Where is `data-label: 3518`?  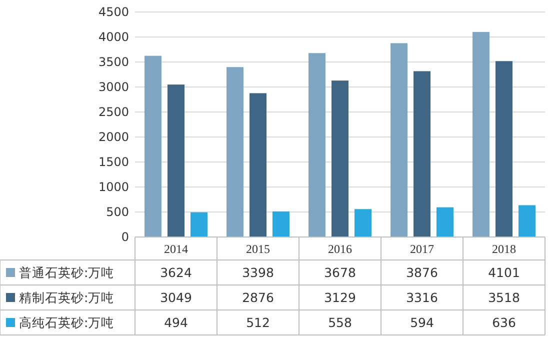 data-label: 3518 is located at coordinates (504, 297).